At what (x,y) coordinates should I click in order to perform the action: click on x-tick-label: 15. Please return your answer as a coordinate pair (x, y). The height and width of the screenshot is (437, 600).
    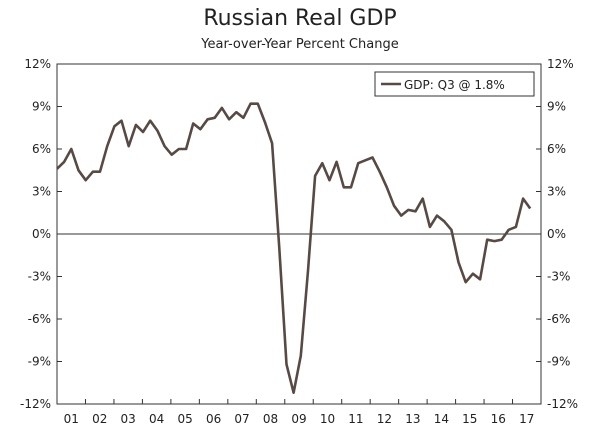
    Looking at the image, I should click on (469, 419).